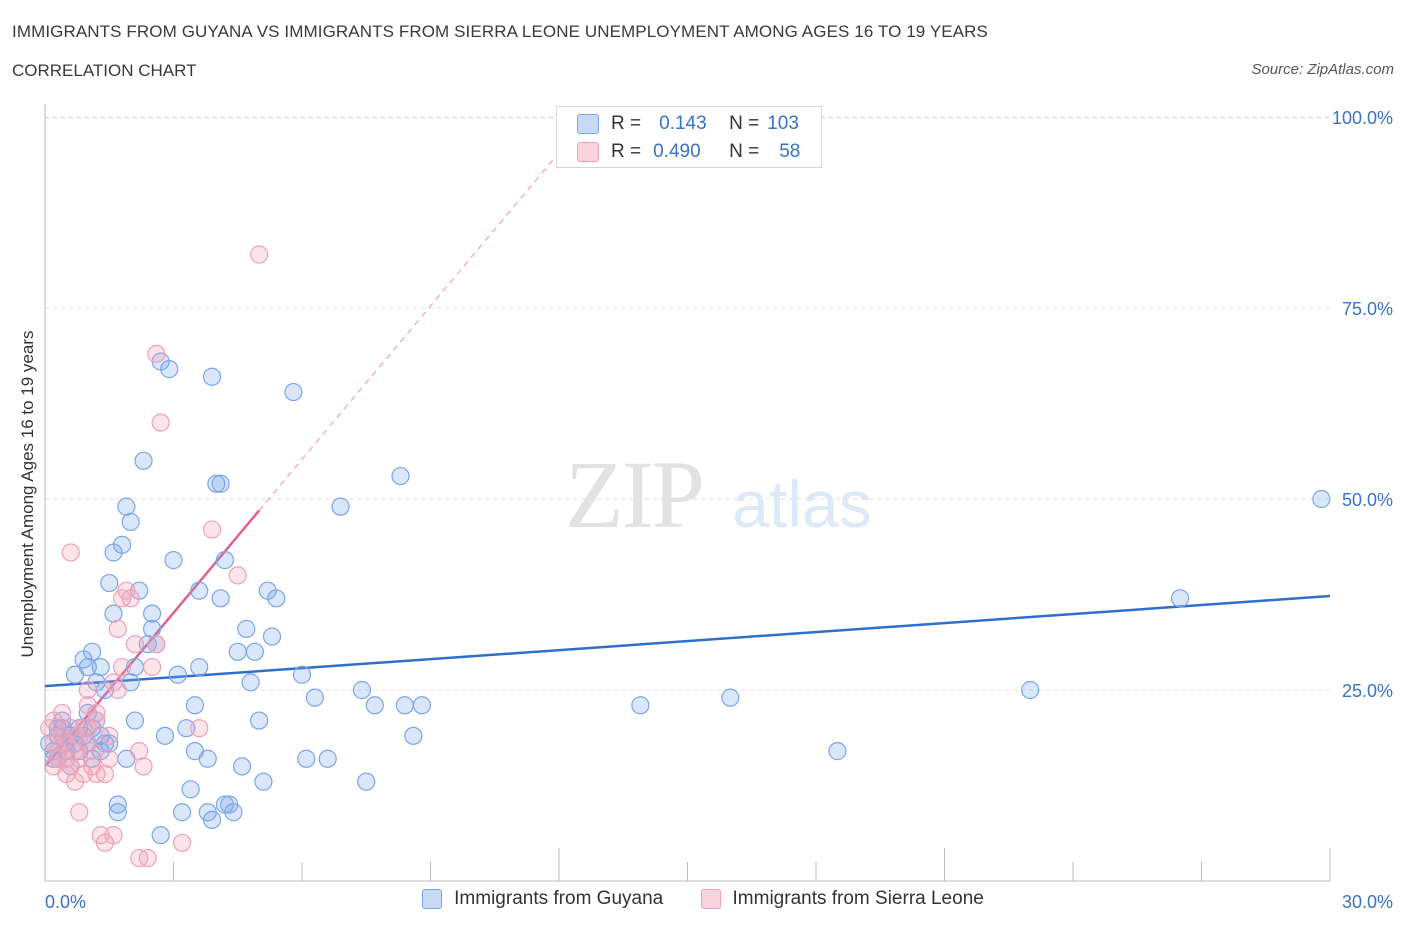 The image size is (1406, 930). Describe the element at coordinates (683, 123) in the screenshot. I see `r-value: 0.143` at that location.